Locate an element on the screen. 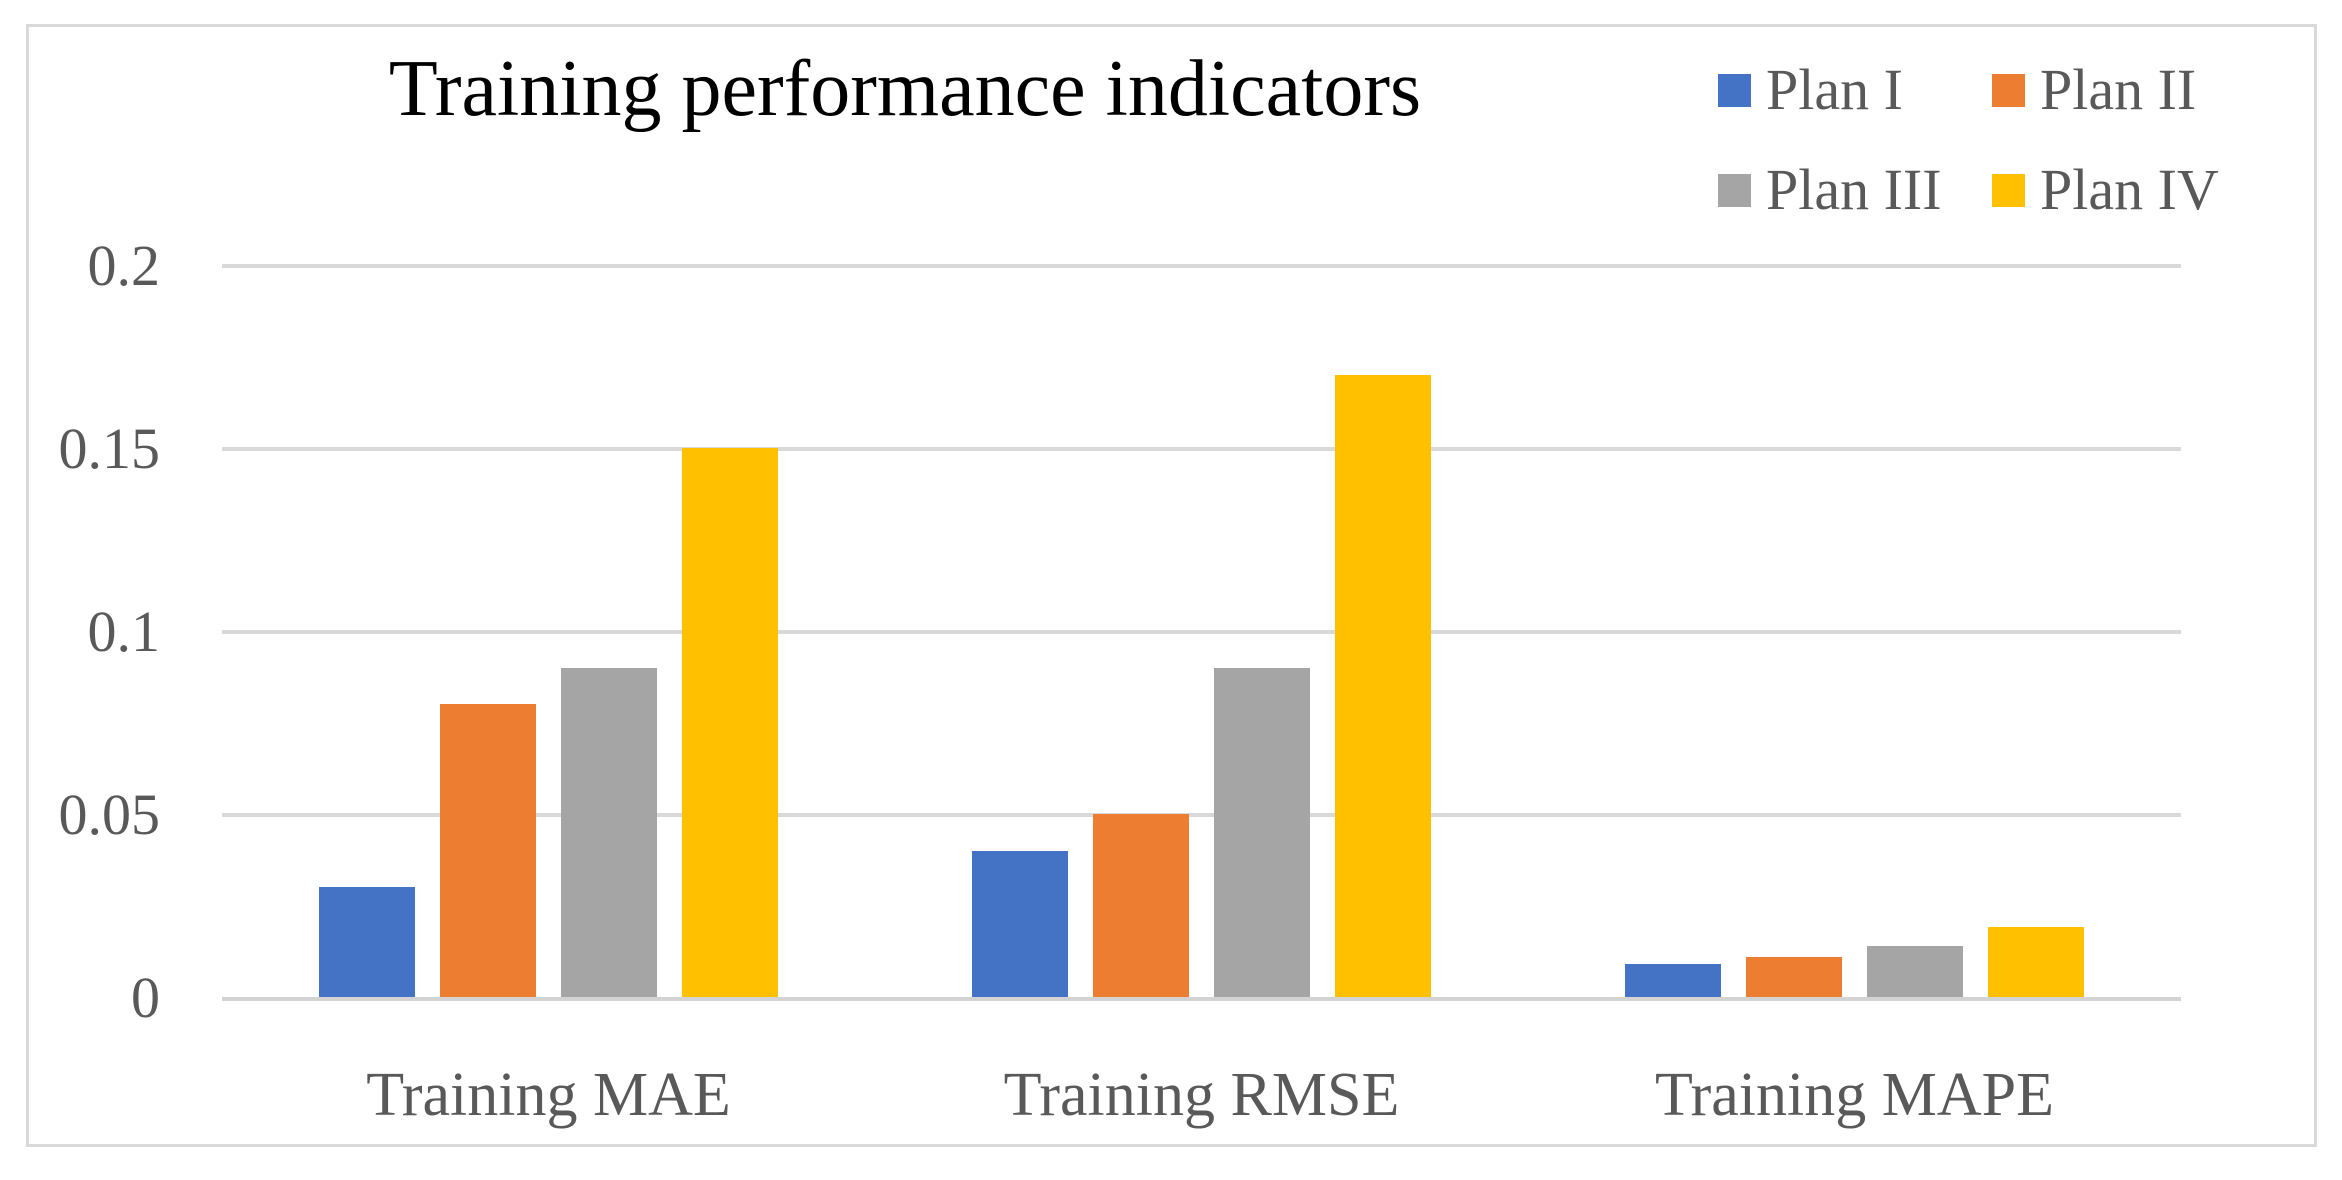  legend-swatch-plan-iv is located at coordinates (2008, 190).